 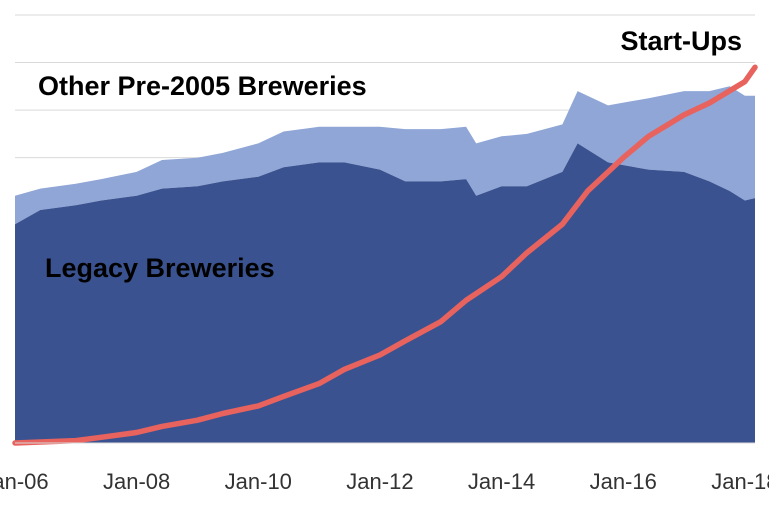 I want to click on annotation-start-ups: Start-Ups, so click(x=681, y=41).